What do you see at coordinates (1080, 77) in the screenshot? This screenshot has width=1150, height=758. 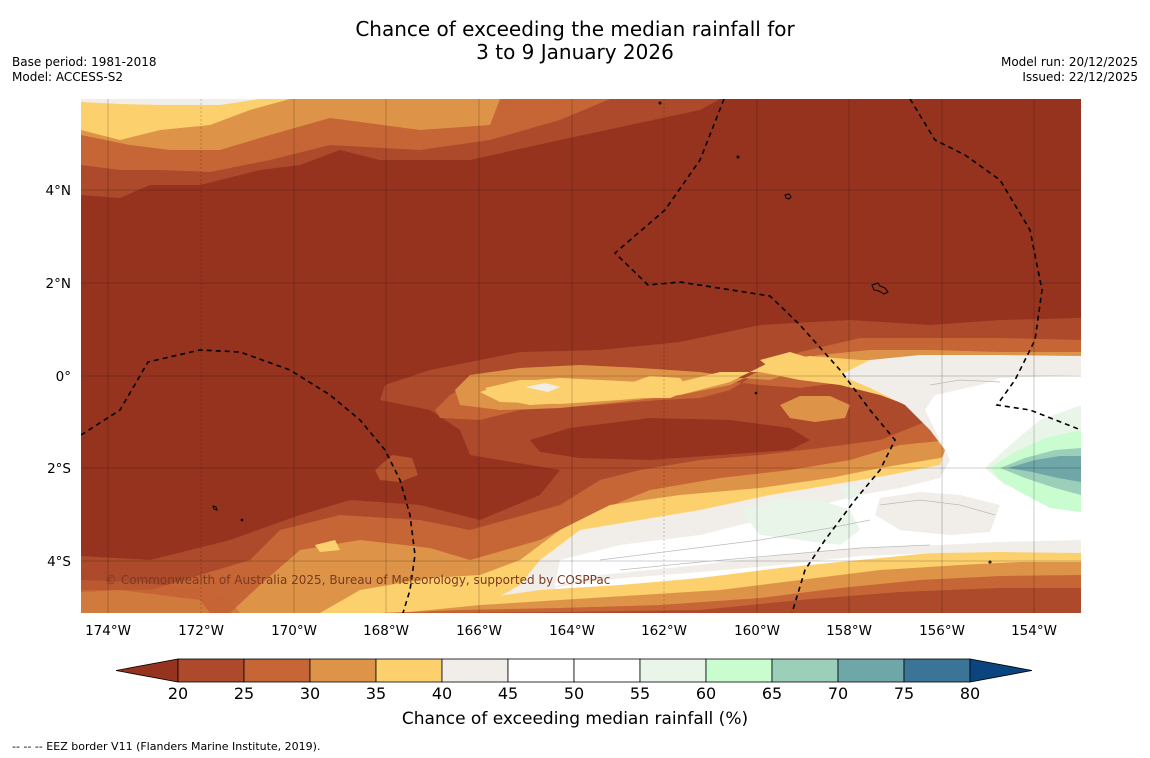 I see `issued-date: Issued: 22/12/2025` at bounding box center [1080, 77].